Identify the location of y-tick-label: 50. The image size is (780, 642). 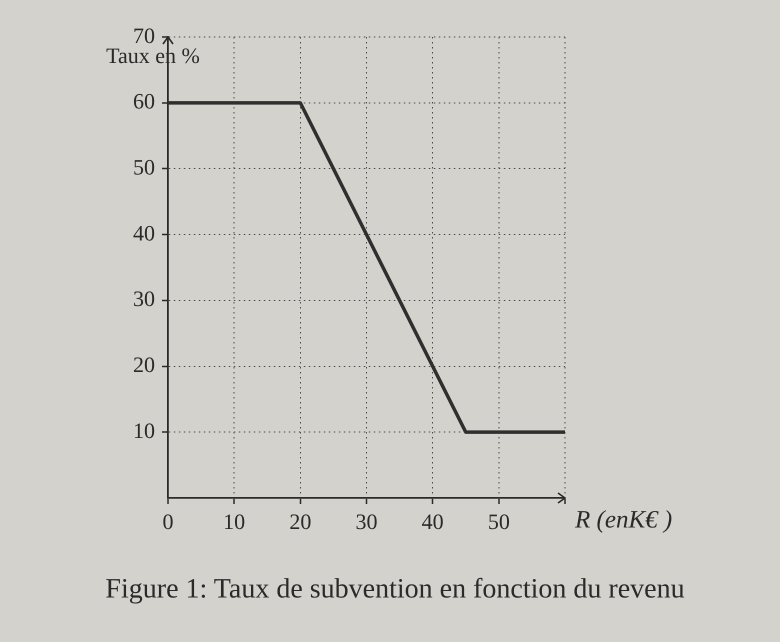
(144, 167).